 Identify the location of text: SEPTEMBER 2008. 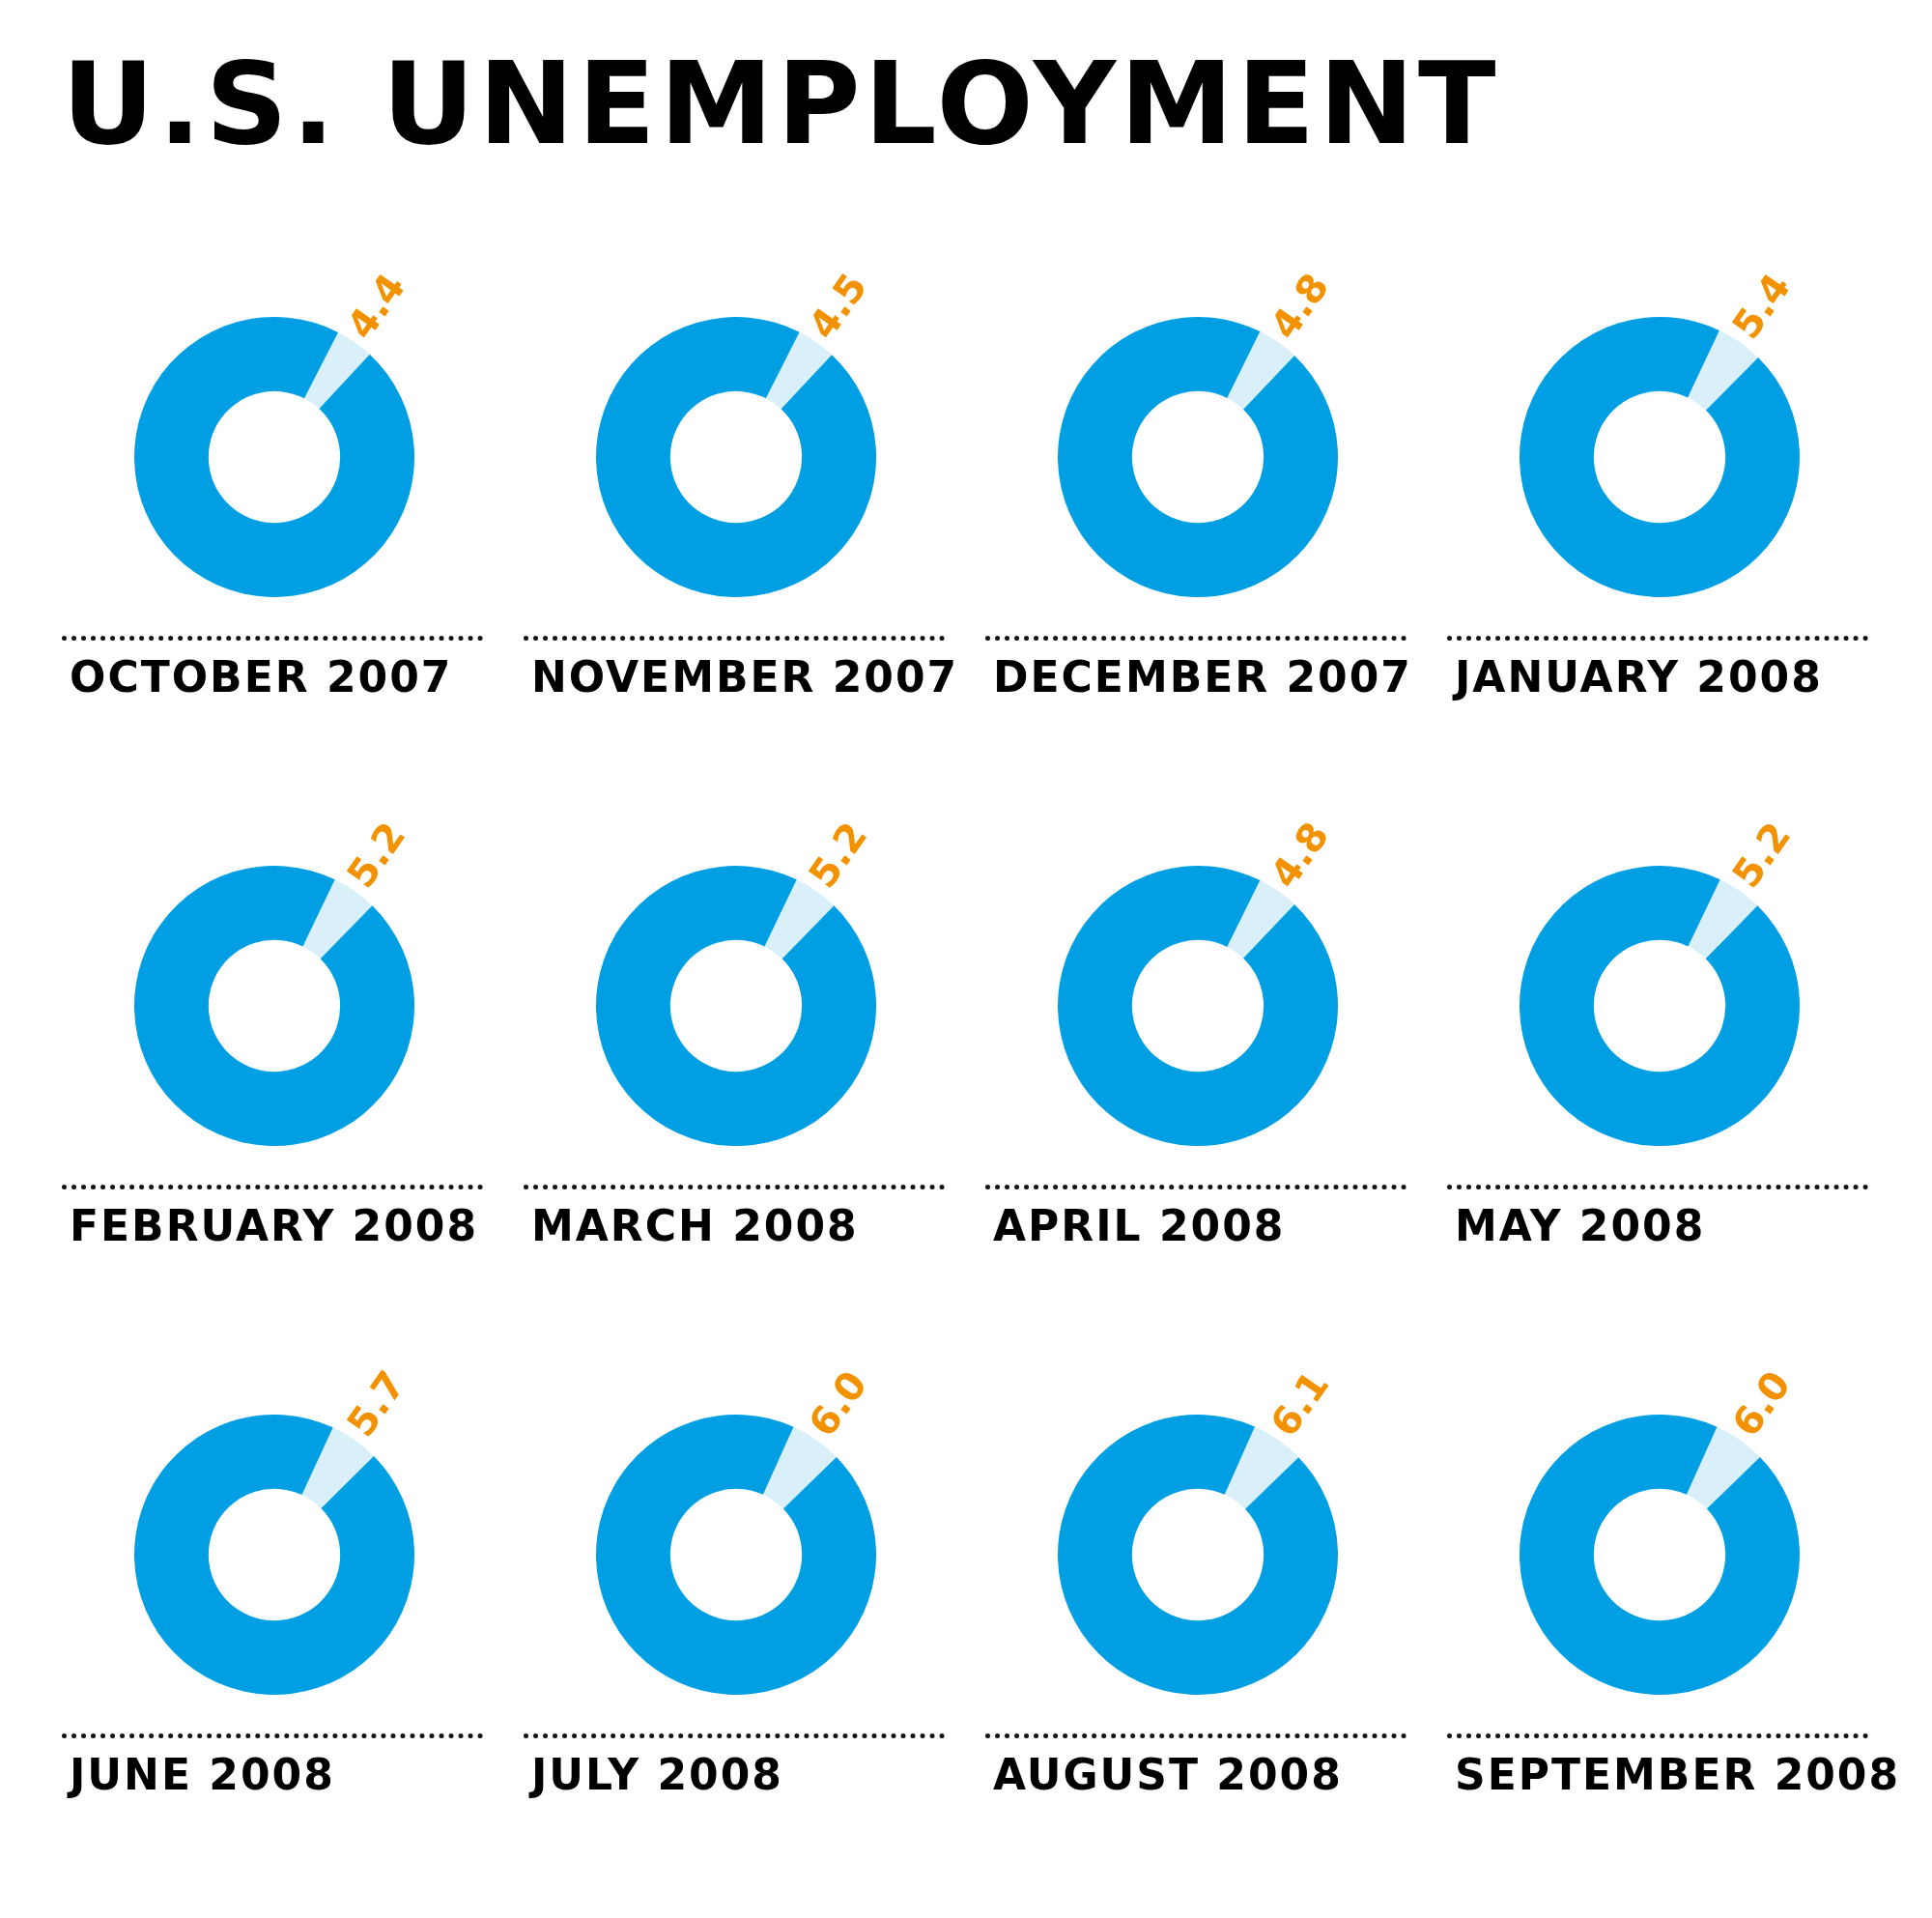
(1678, 1774).